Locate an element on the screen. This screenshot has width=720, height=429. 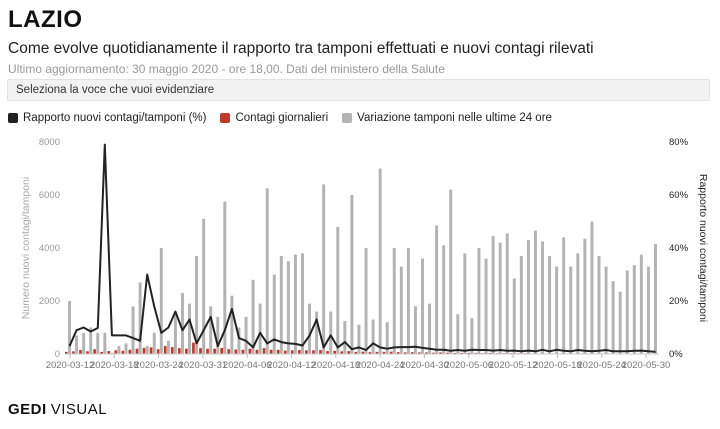
page-title: LAZIO is located at coordinates (45, 19).